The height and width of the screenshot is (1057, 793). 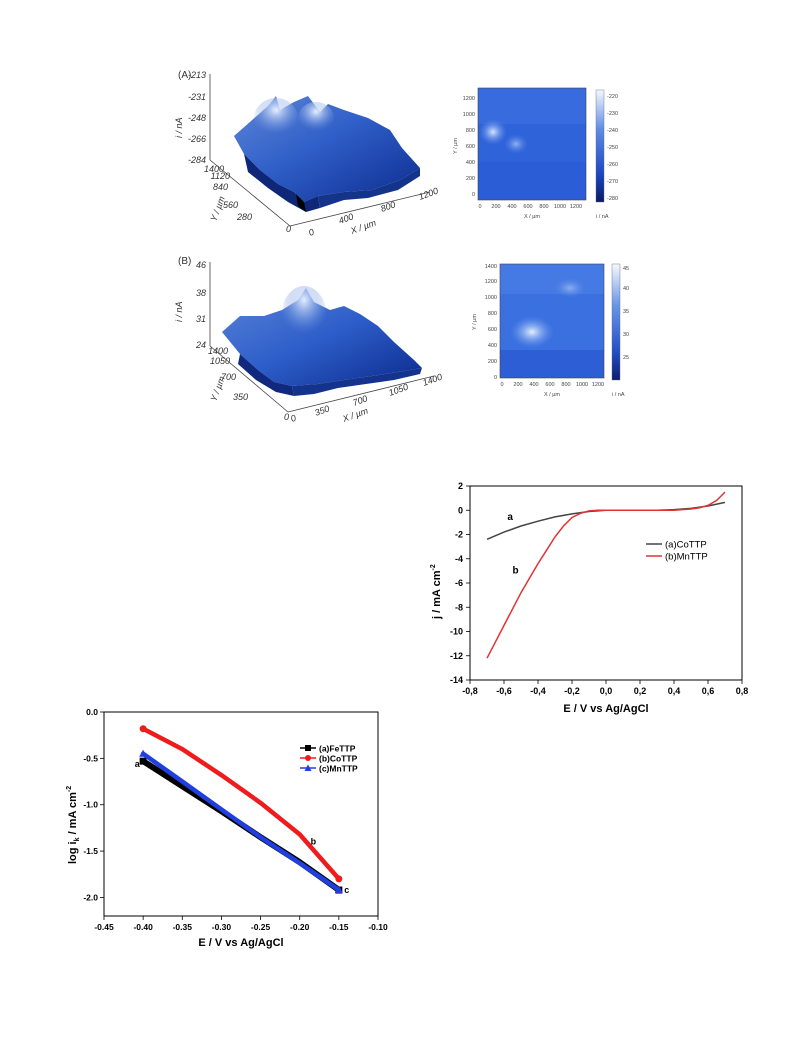 What do you see at coordinates (470, 691) in the screenshot?
I see `x-tick-label: -0,8` at bounding box center [470, 691].